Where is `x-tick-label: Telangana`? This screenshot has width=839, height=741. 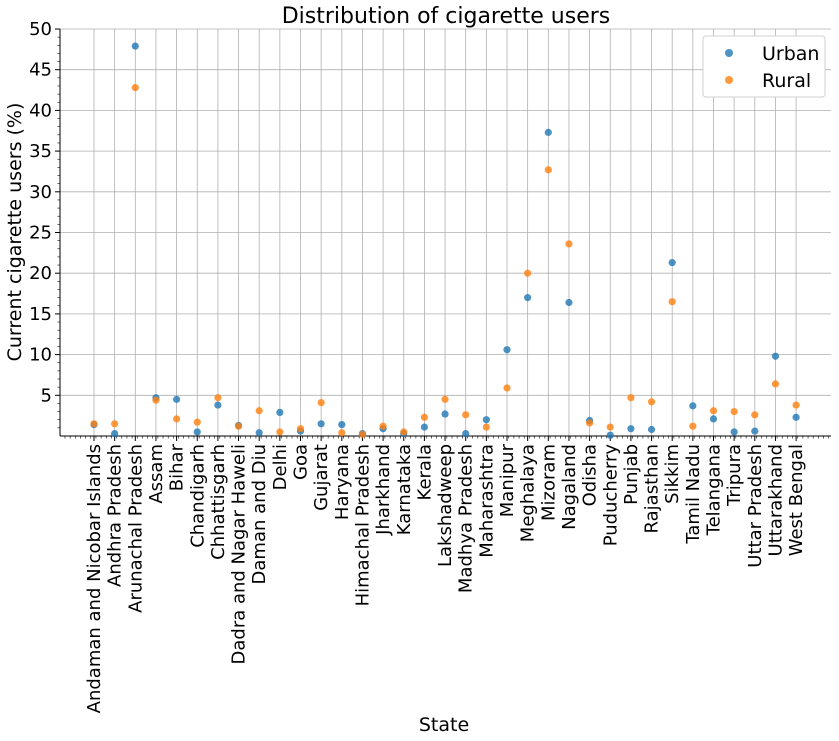 x-tick-label: Telangana is located at coordinates (714, 490).